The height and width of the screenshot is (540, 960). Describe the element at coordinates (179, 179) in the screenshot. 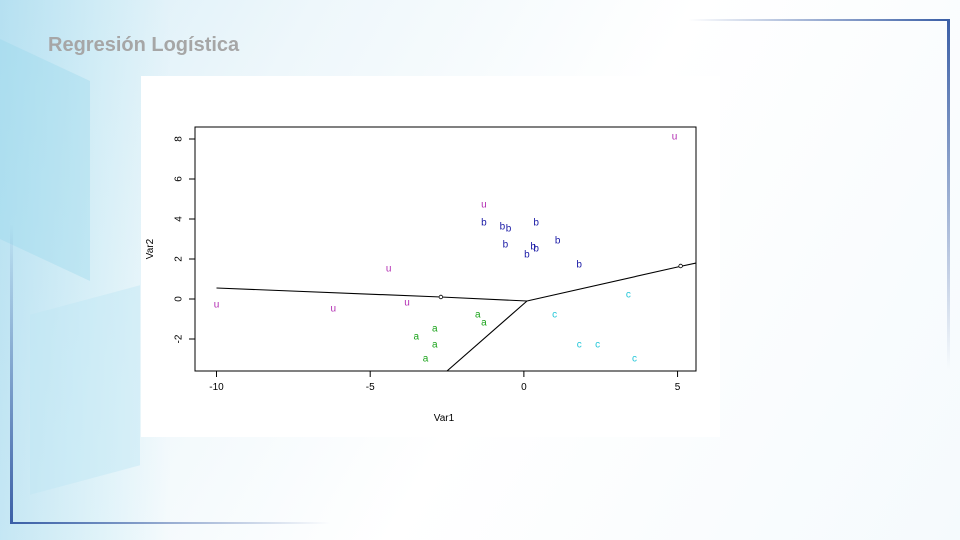

I see `y-tick-label: 6` at that location.